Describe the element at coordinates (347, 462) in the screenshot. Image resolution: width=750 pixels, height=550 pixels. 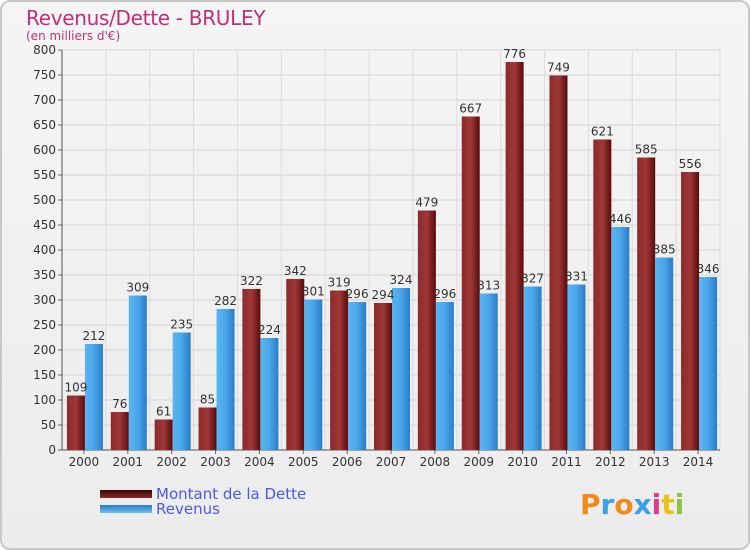
I see `x-tick-label: 2006` at that location.